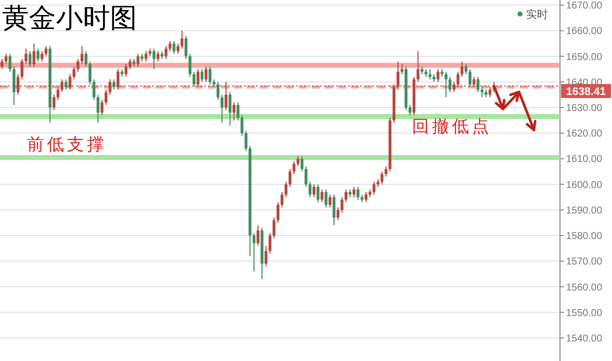 This screenshot has height=361, width=612. Describe the element at coordinates (584, 160) in the screenshot. I see `y-tick-label: 1610.00` at that location.